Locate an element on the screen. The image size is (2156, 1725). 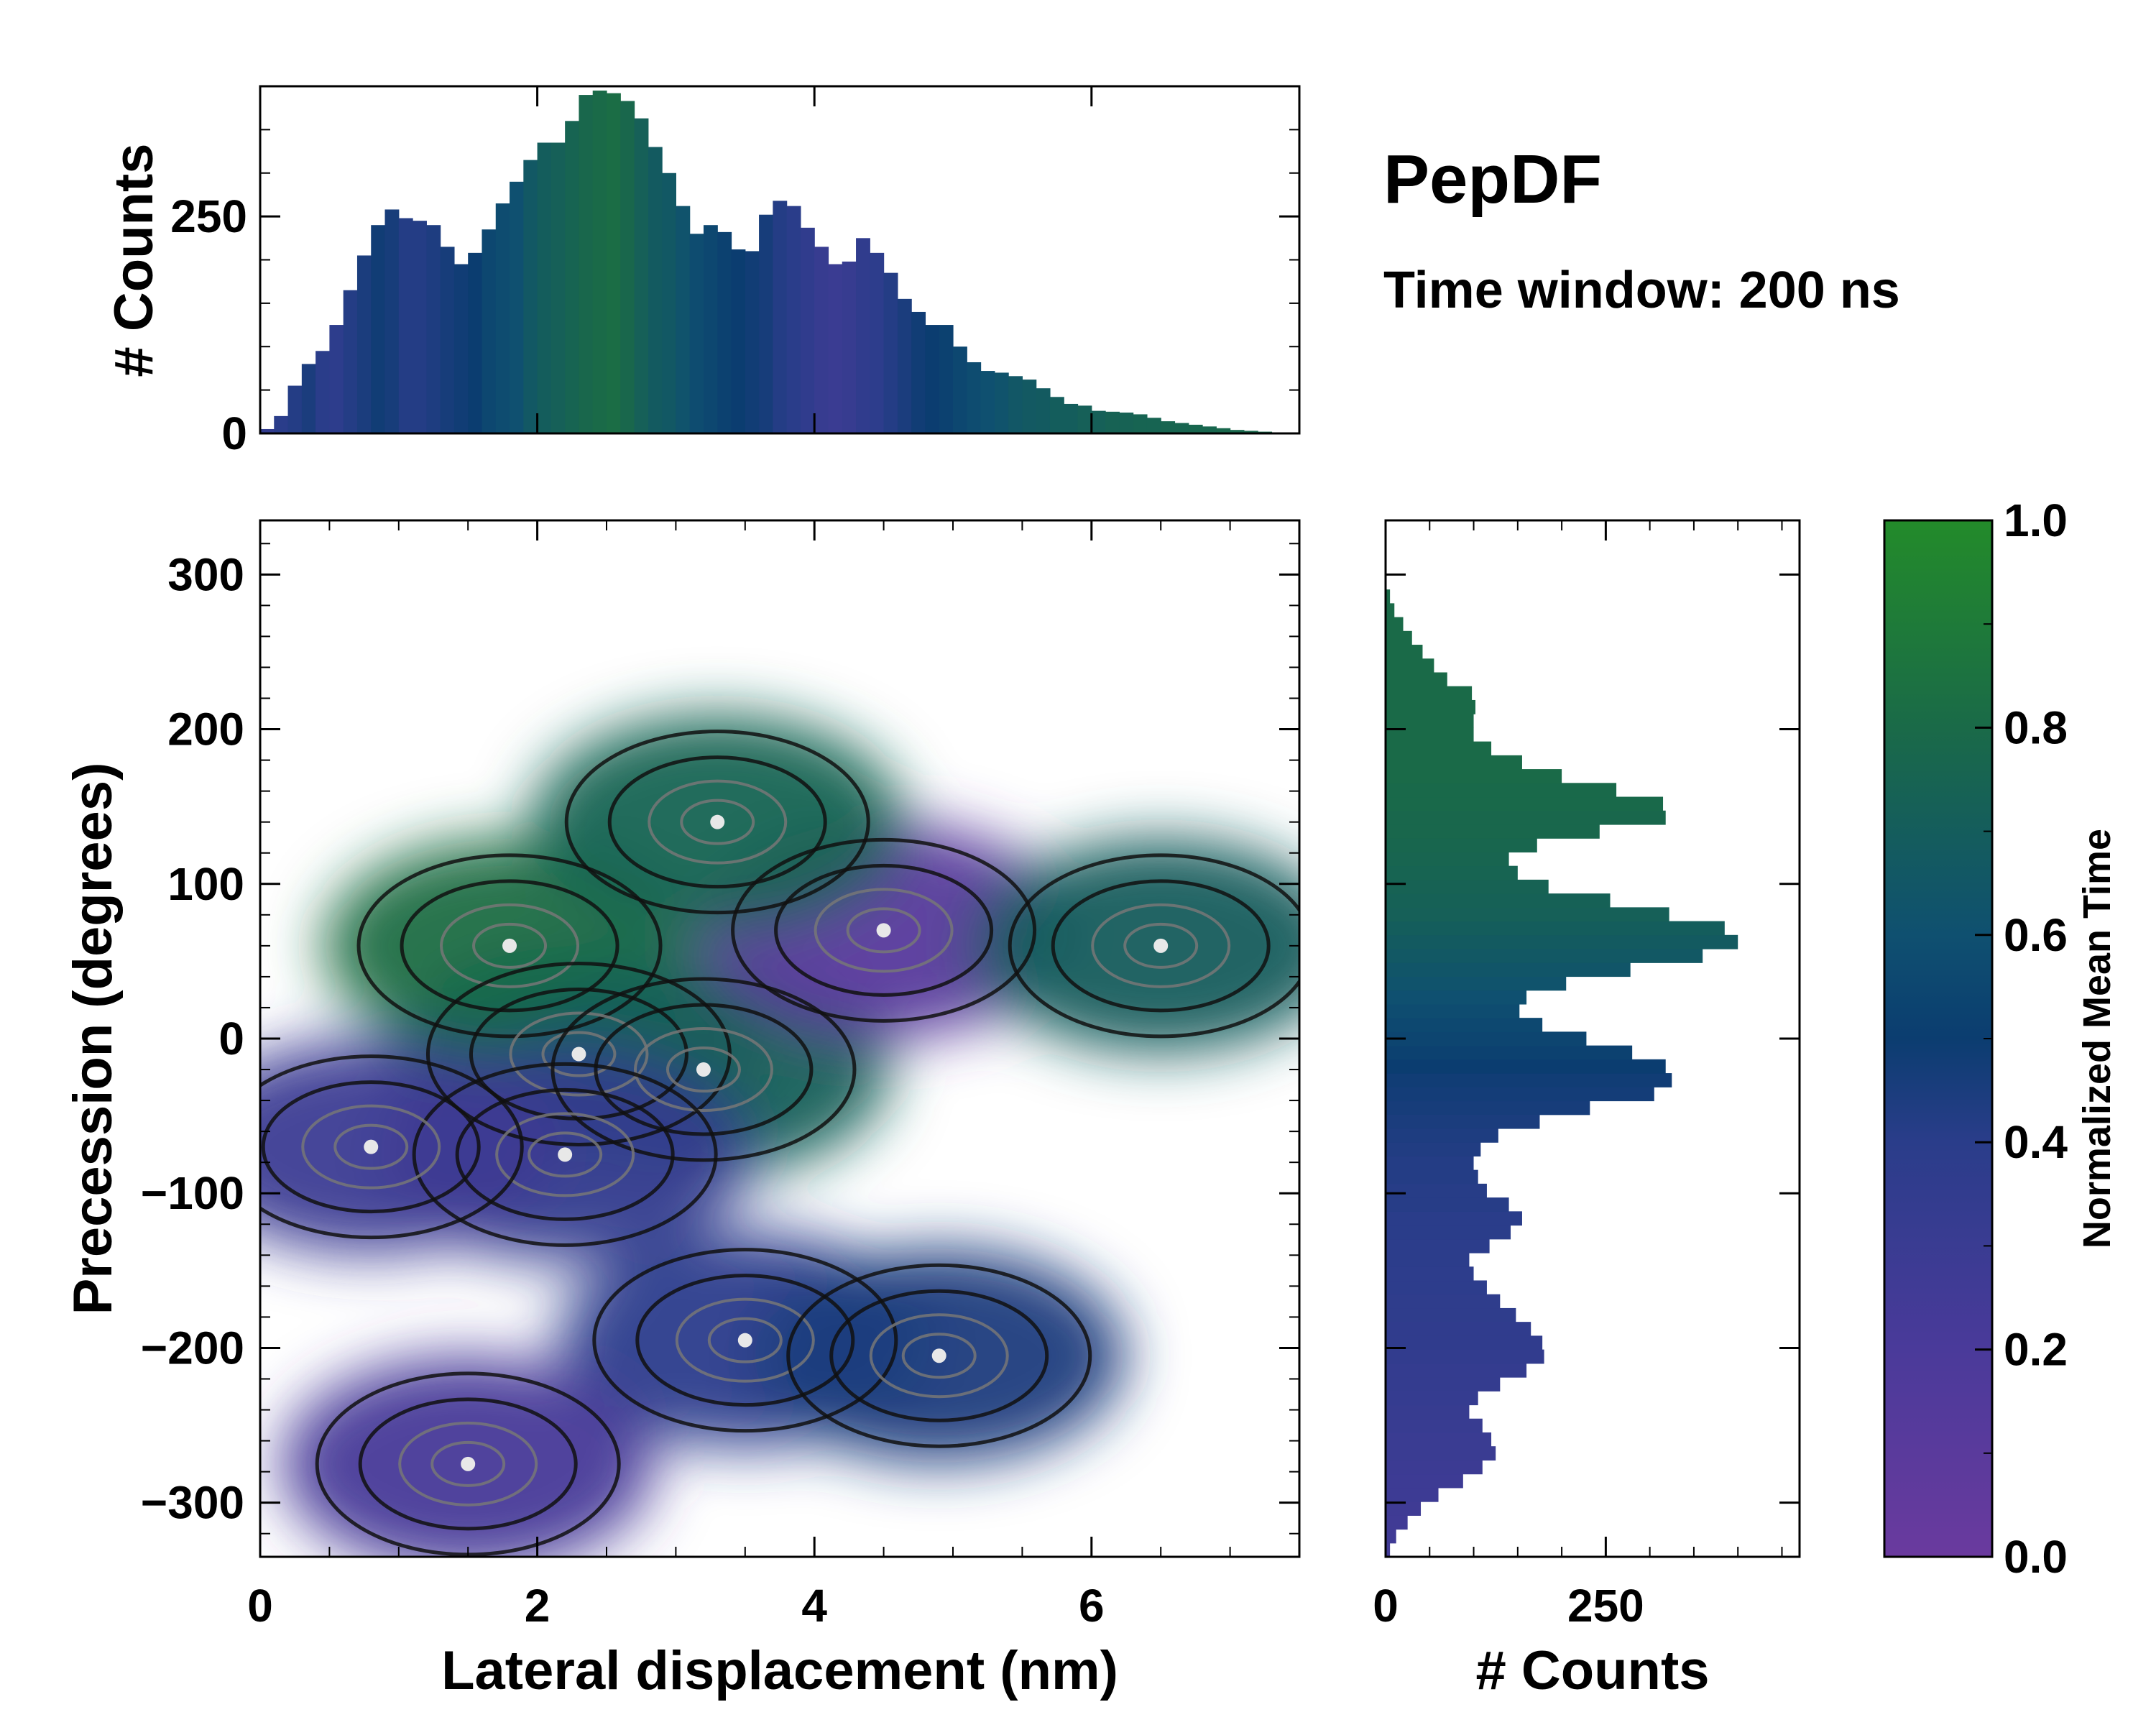
right-histogram-xlabel: # Counts is located at coordinates (1592, 1670).